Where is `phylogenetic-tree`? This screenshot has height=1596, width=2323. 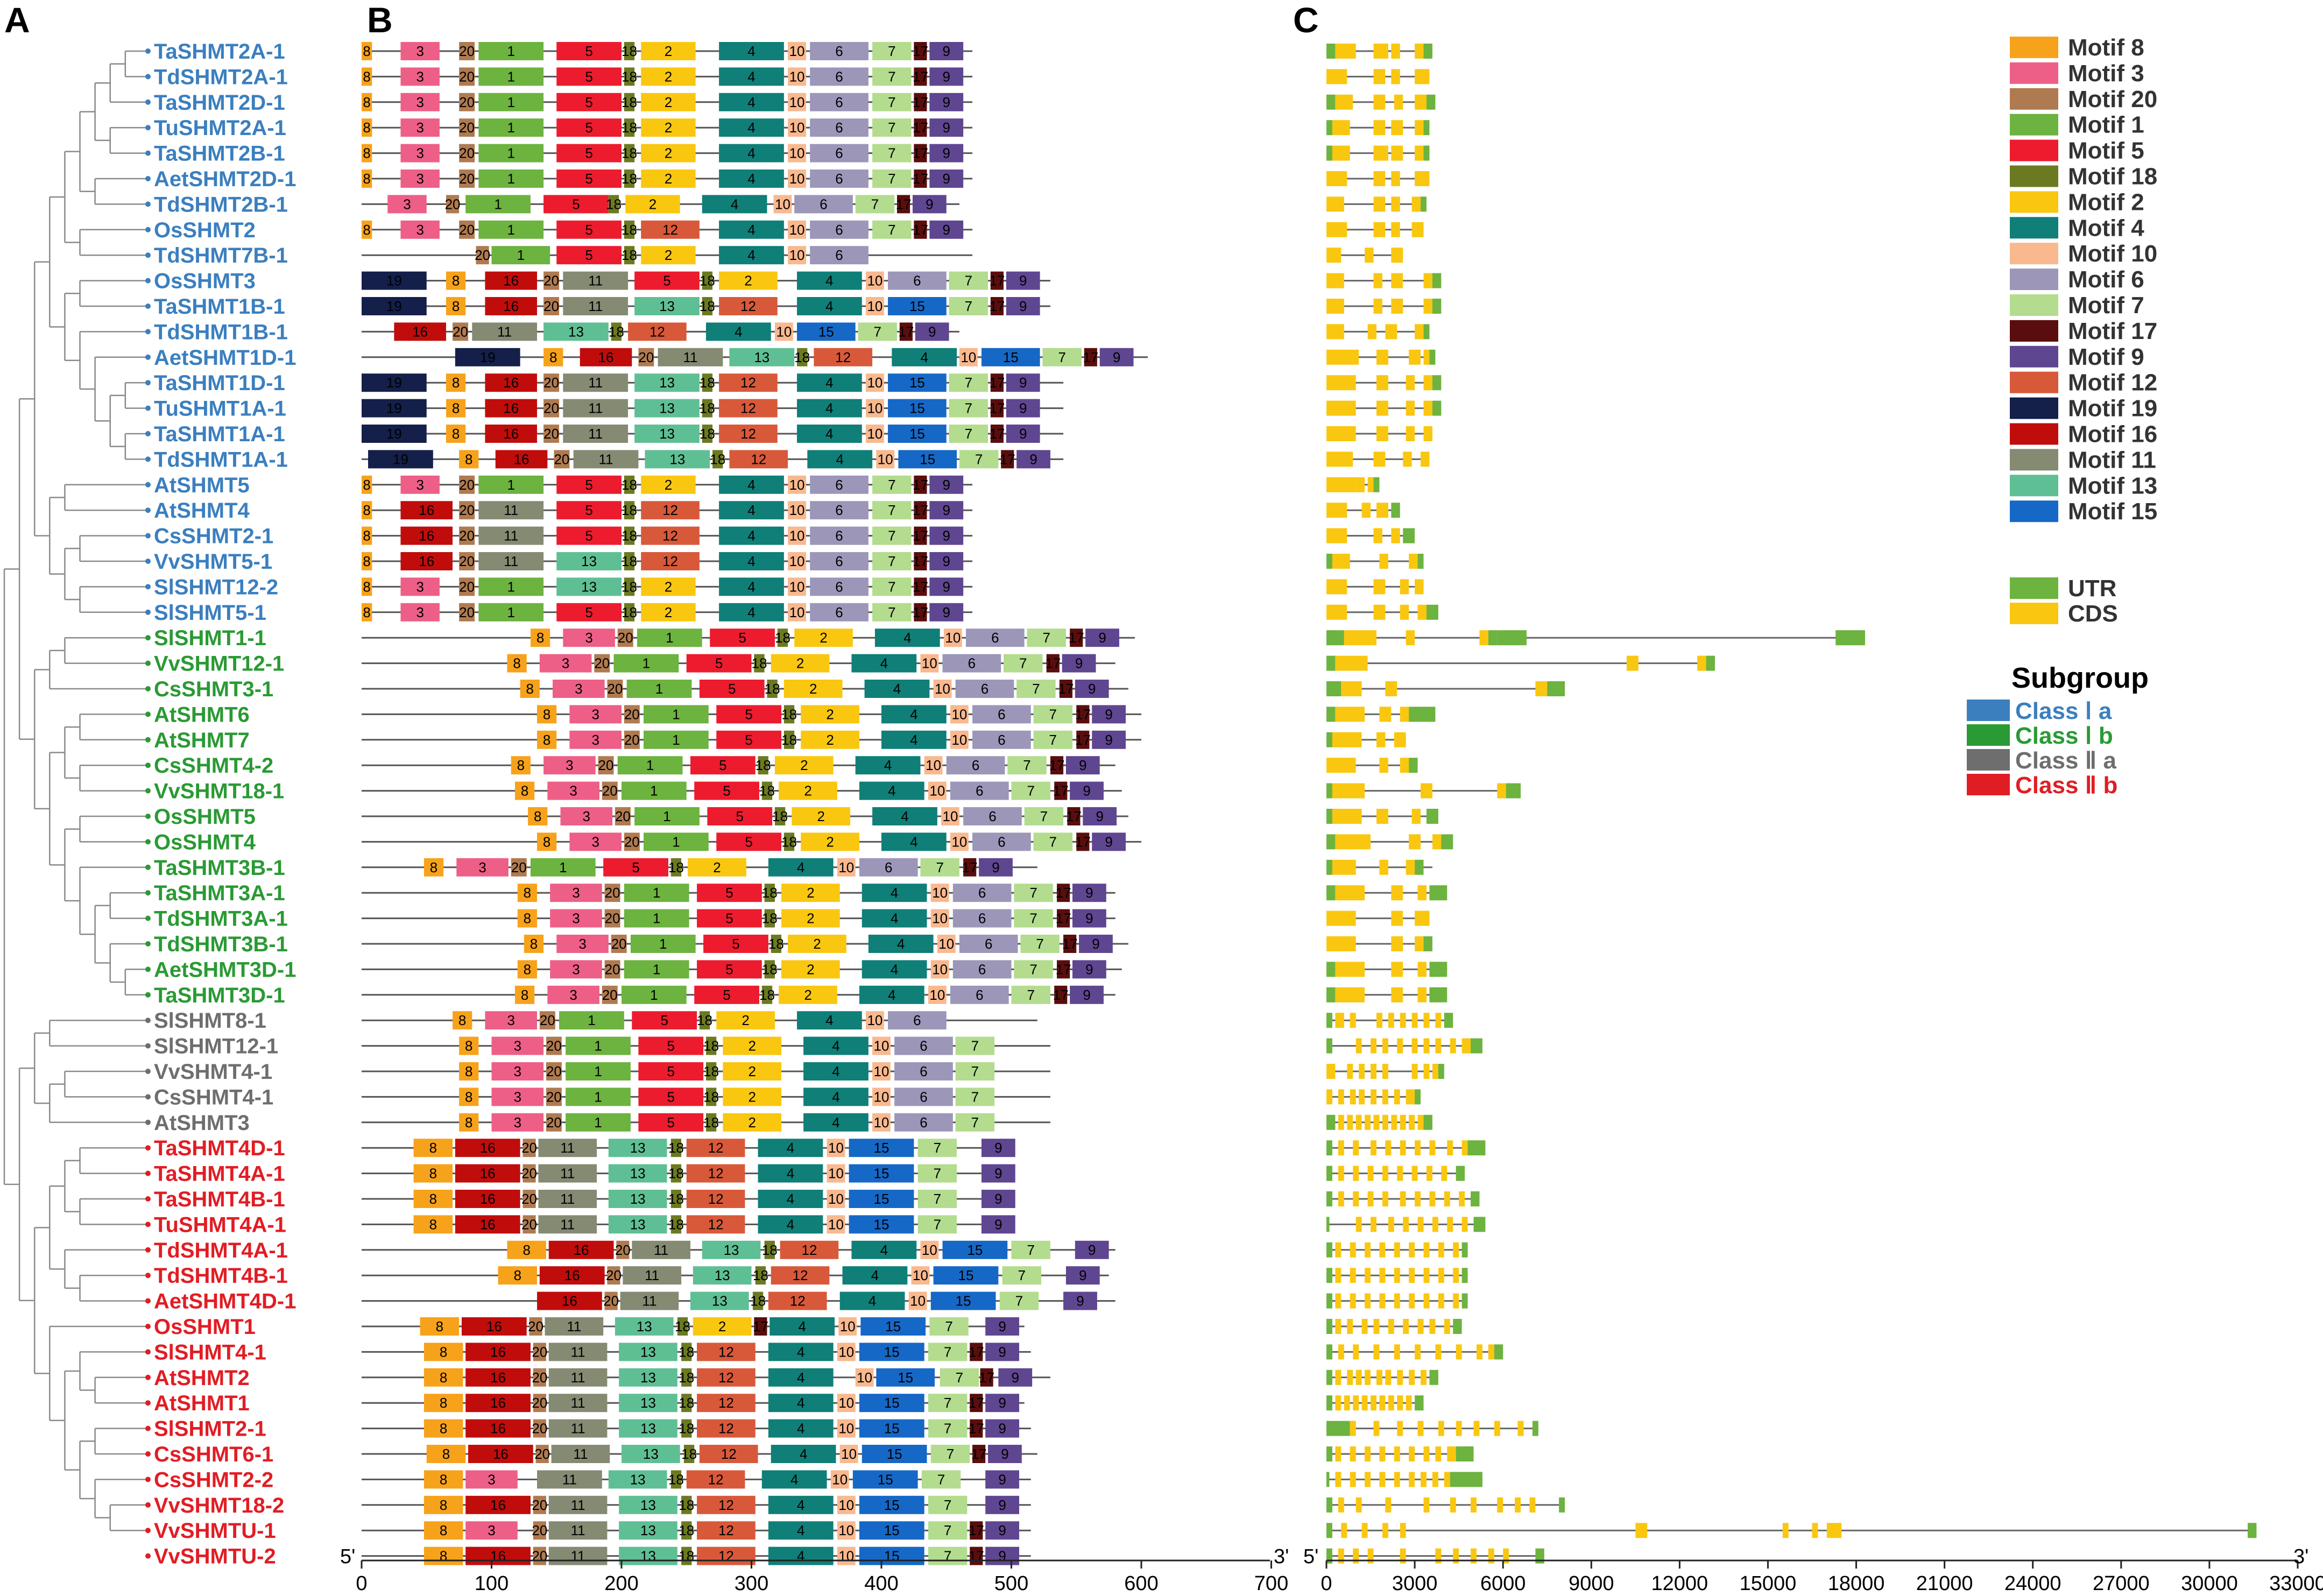
phylogenetic-tree is located at coordinates (75, 790).